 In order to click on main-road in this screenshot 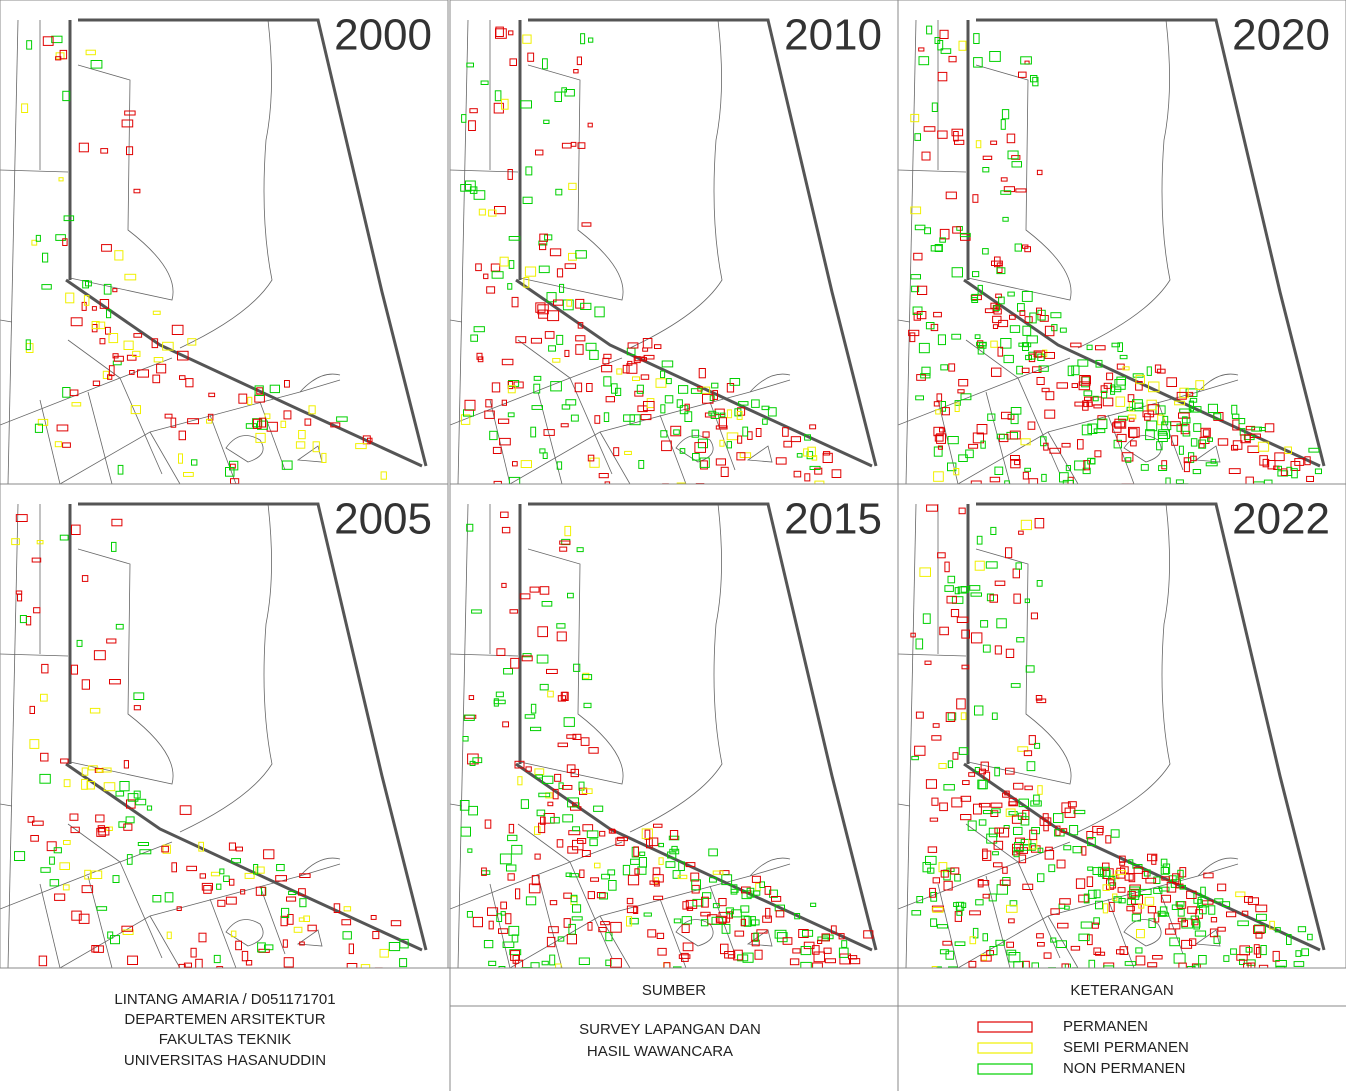, I will do `click(1151, 242)`.